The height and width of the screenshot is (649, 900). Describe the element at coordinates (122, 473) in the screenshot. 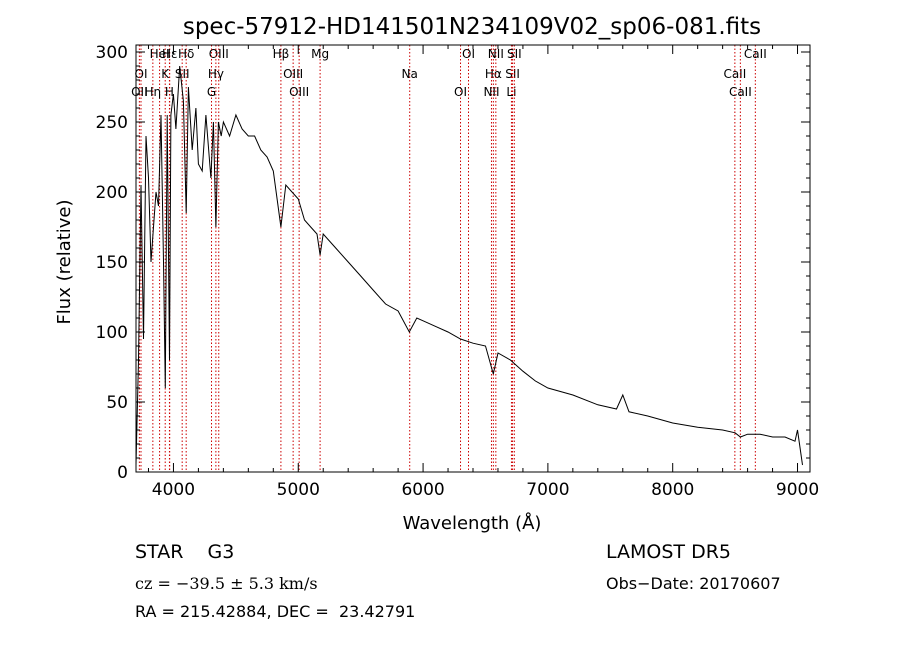

I see `y-tick-label: 0` at that location.